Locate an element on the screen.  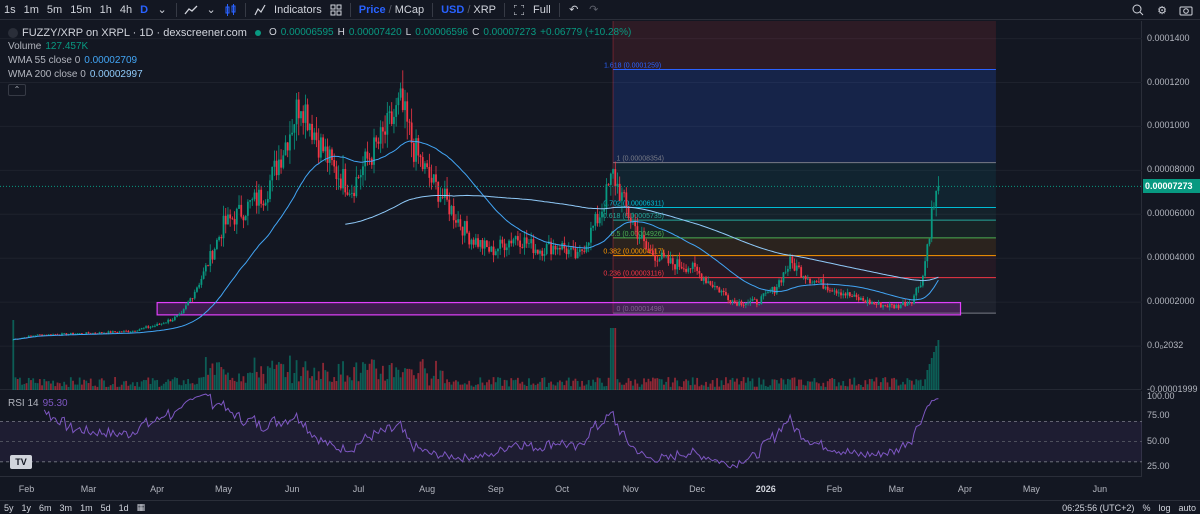
rsi-axis: 100.00 75.00 50.00 25.00 is located at coordinates (1171, 434).